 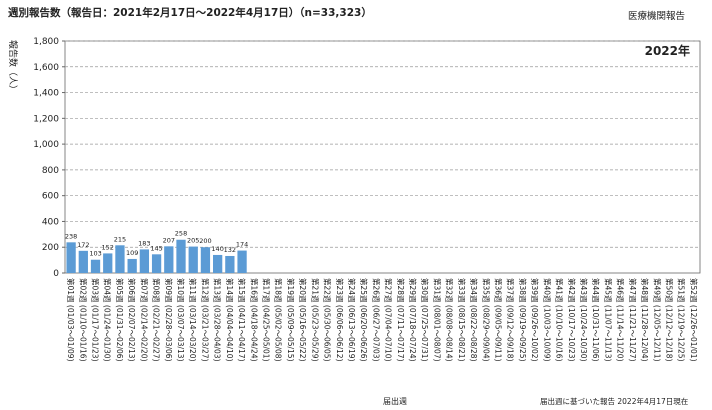 What do you see at coordinates (656, 16) in the screenshot?
I see `source: 医療機関報告` at bounding box center [656, 16].